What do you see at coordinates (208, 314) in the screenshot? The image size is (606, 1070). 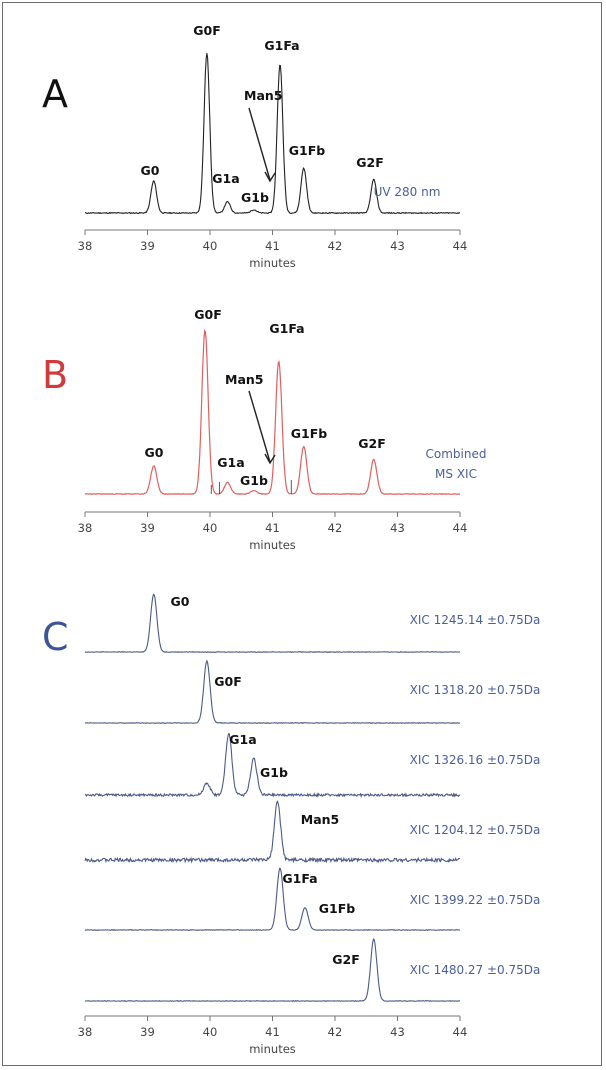 I see `peak-label-g0f-b: G0F` at bounding box center [208, 314].